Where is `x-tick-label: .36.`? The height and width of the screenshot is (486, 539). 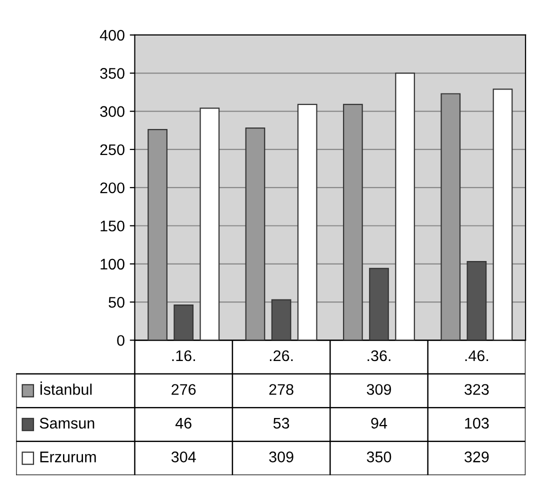 x-tick-label: .36. is located at coordinates (379, 356).